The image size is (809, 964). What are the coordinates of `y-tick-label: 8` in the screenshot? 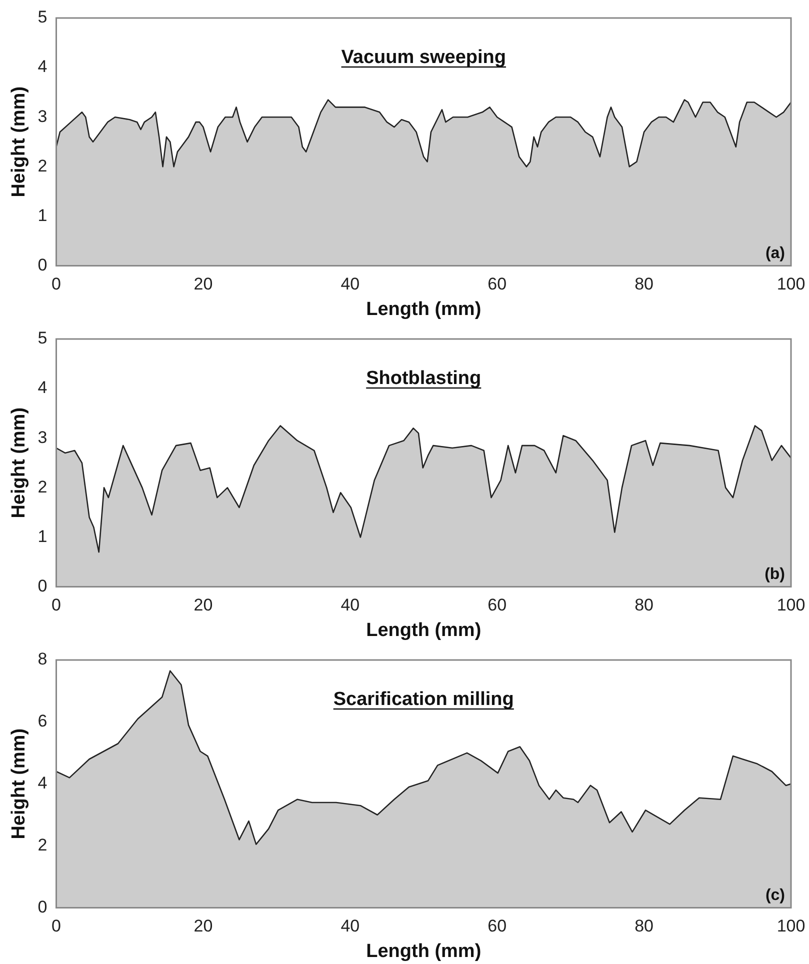 It's located at (43, 659).